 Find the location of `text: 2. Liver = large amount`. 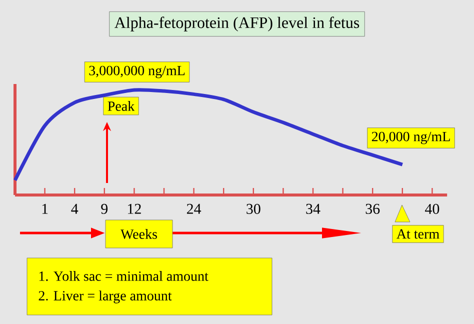

text: 2. Liver = large amount is located at coordinates (105, 297).